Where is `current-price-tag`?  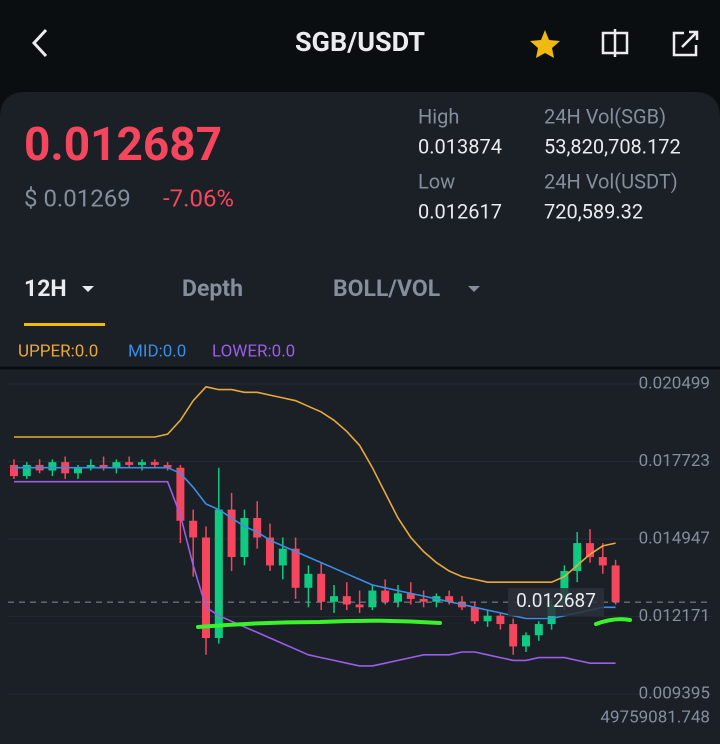
current-price-tag is located at coordinates (556, 602).